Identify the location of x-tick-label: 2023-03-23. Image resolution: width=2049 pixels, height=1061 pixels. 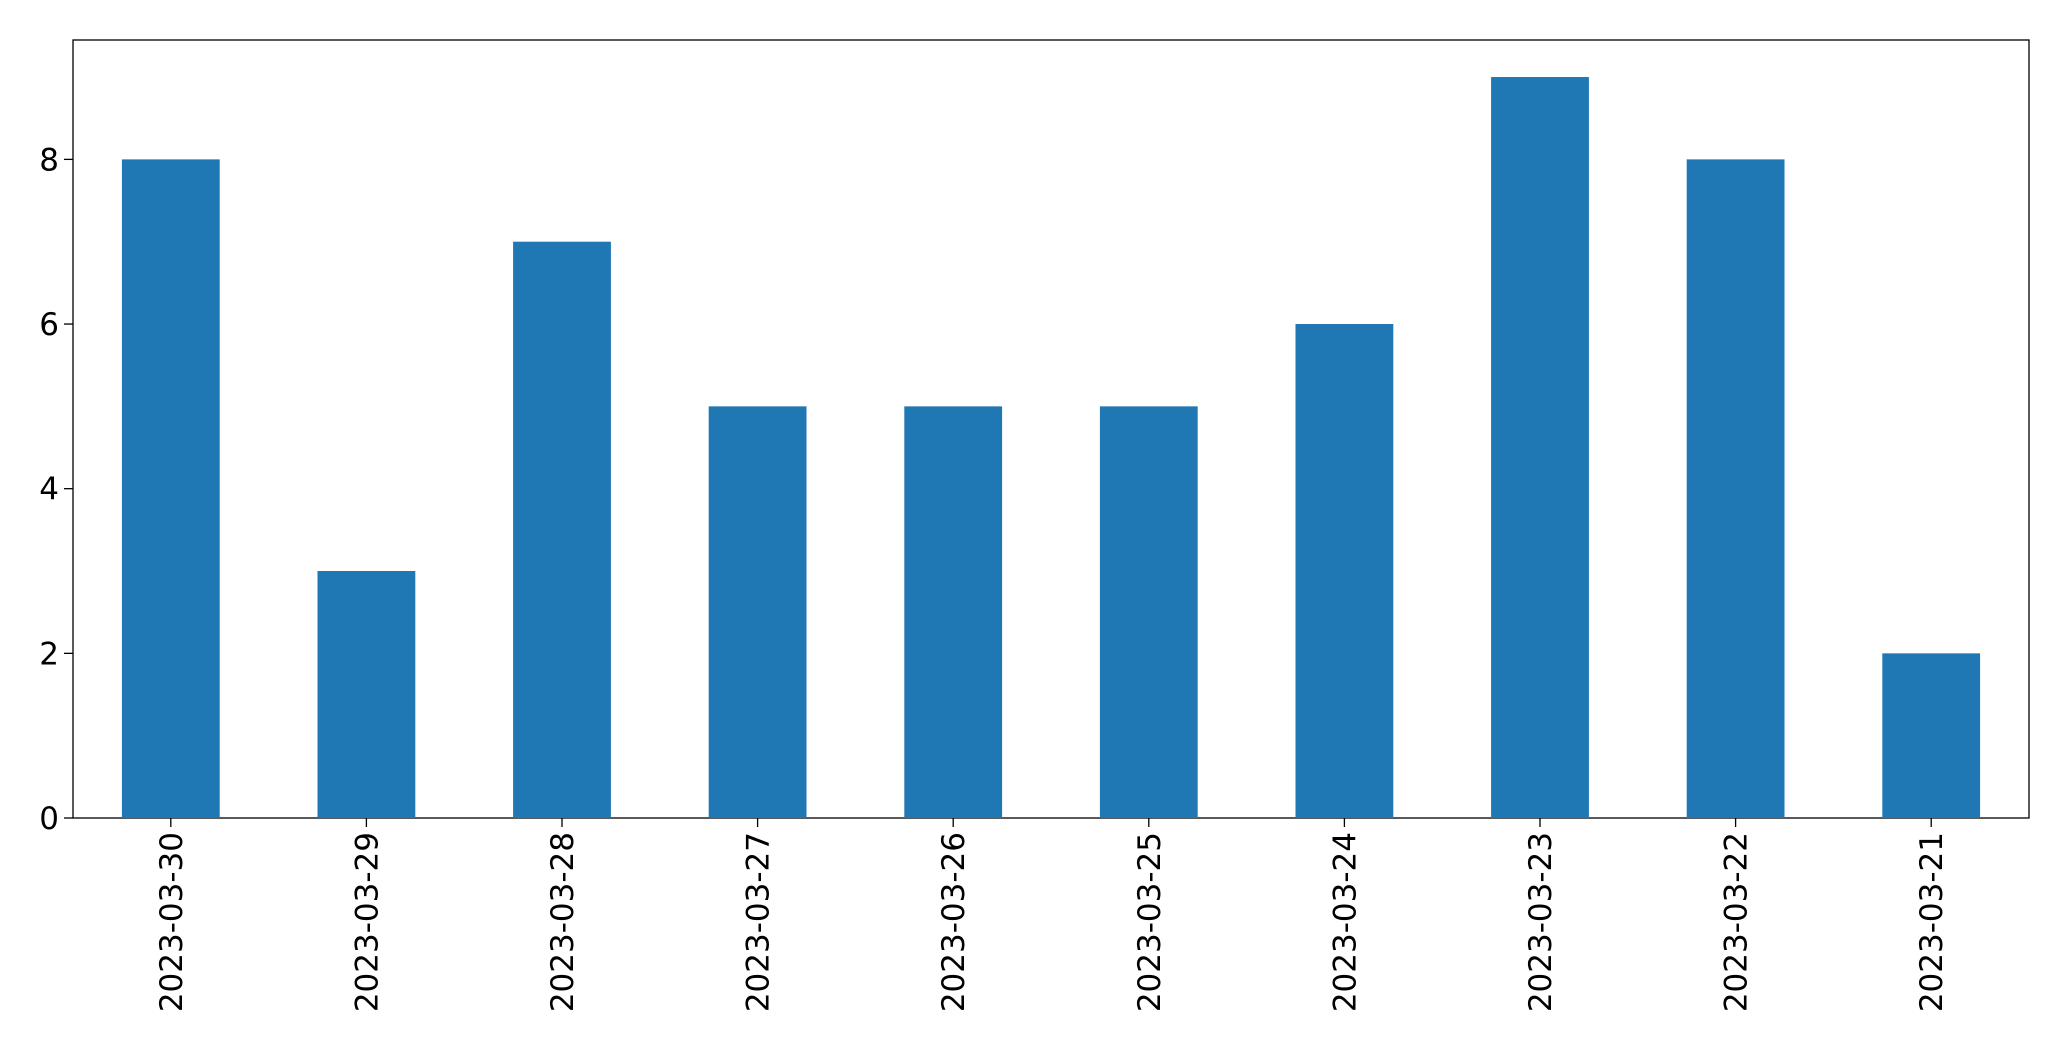
(1541, 922).